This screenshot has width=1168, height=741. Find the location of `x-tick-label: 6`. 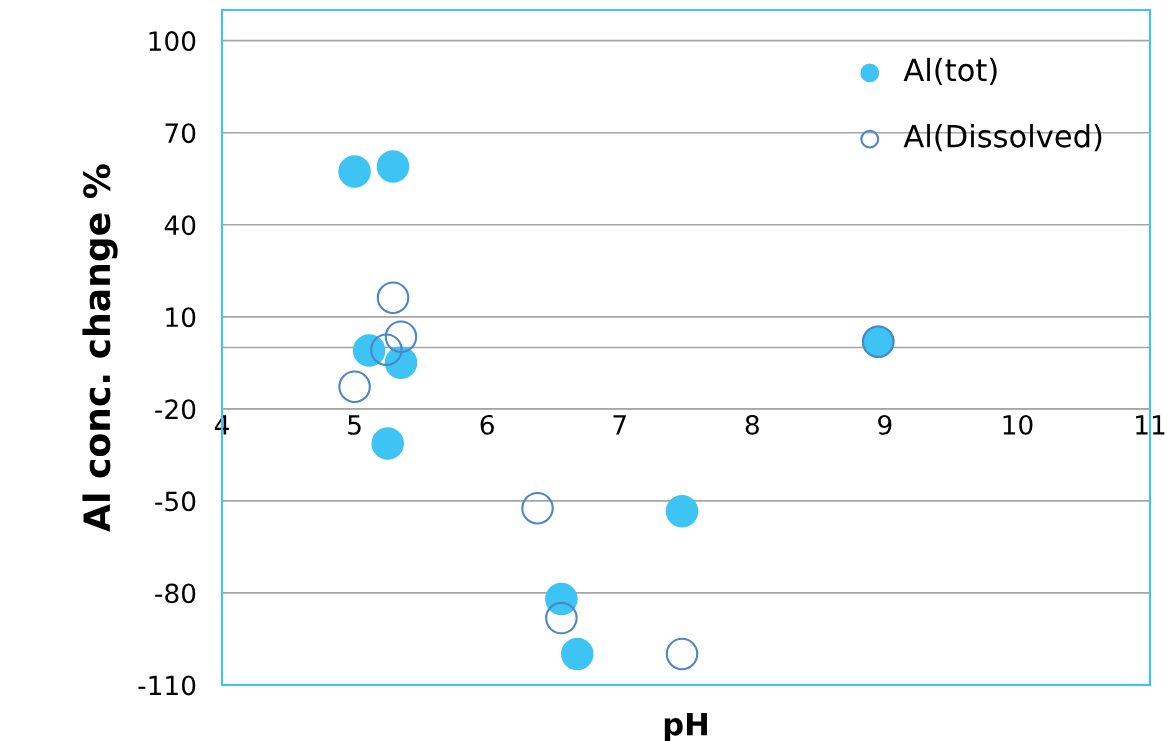

x-tick-label: 6 is located at coordinates (487, 424).